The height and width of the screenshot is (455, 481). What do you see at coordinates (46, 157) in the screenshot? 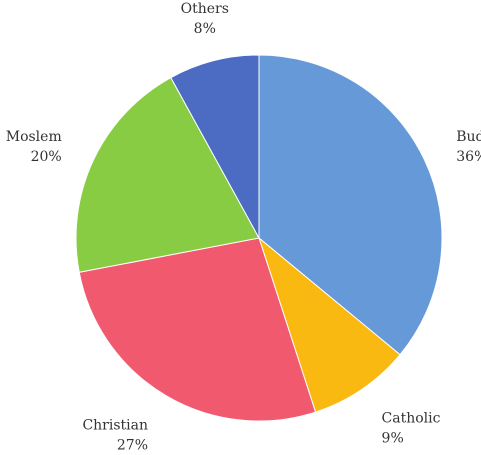
I see `value-moslem: 20%` at bounding box center [46, 157].